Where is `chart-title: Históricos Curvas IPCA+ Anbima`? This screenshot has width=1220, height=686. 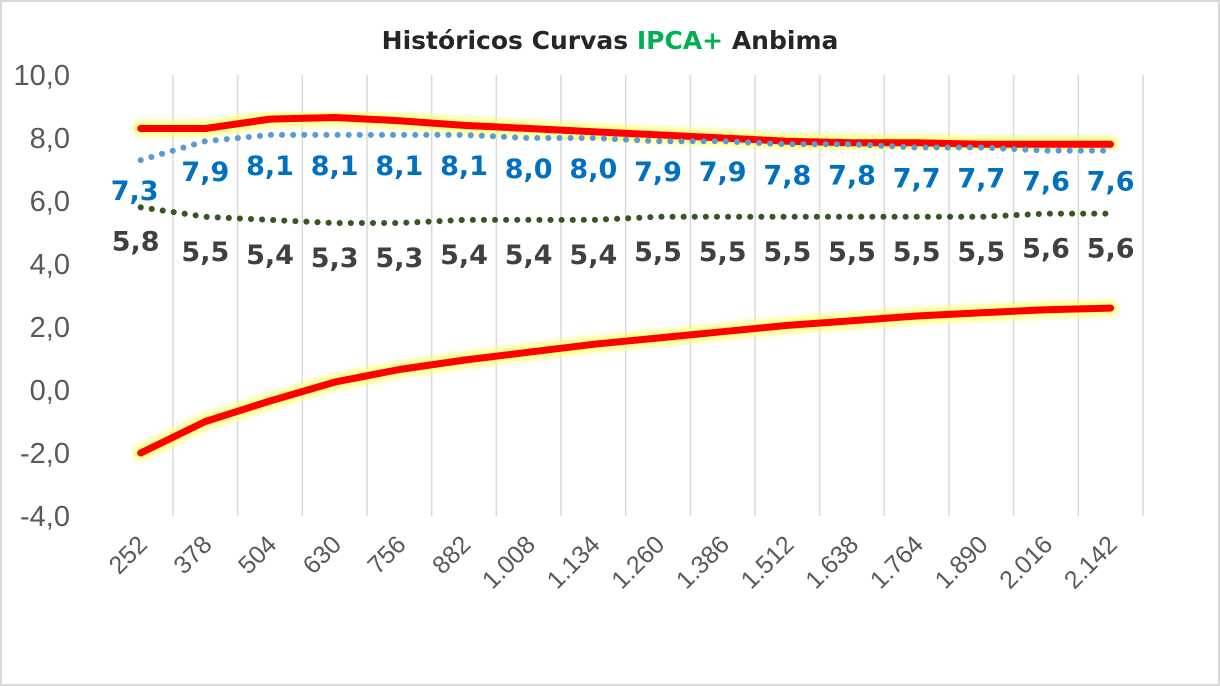 chart-title: Históricos Curvas IPCA+ Anbima is located at coordinates (610, 40).